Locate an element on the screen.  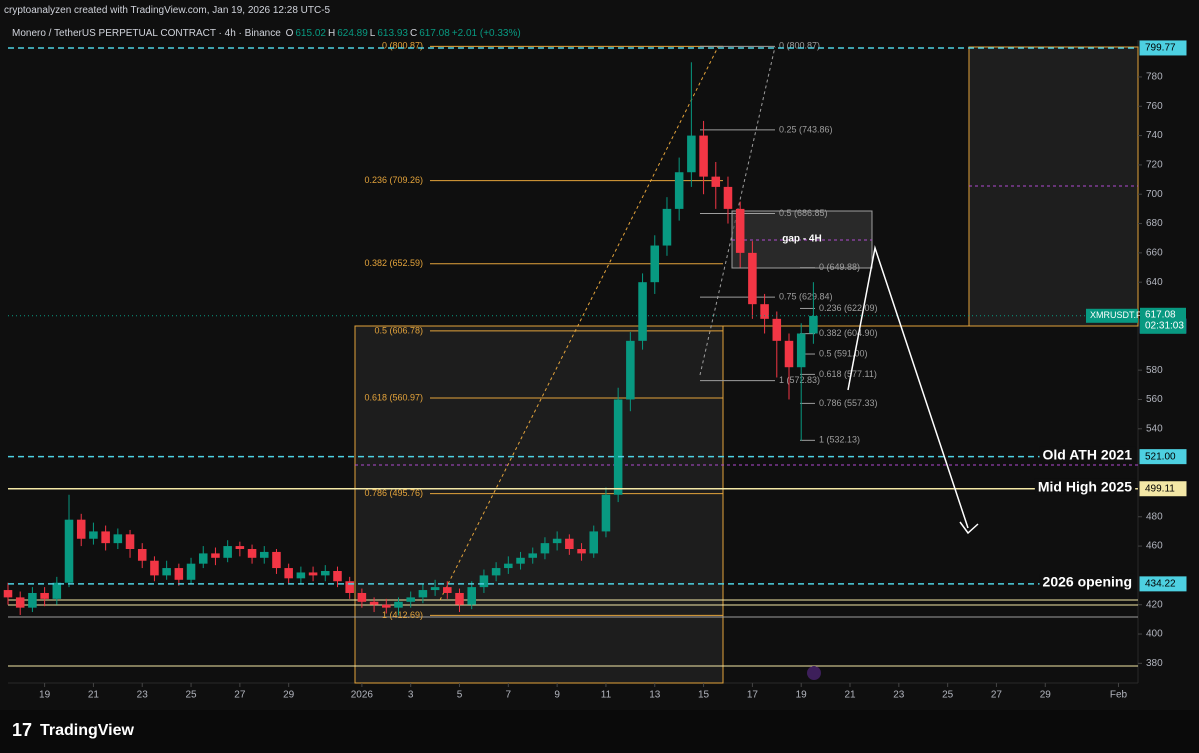
fib-label: 0 (800.87) is located at coordinates (799, 46).